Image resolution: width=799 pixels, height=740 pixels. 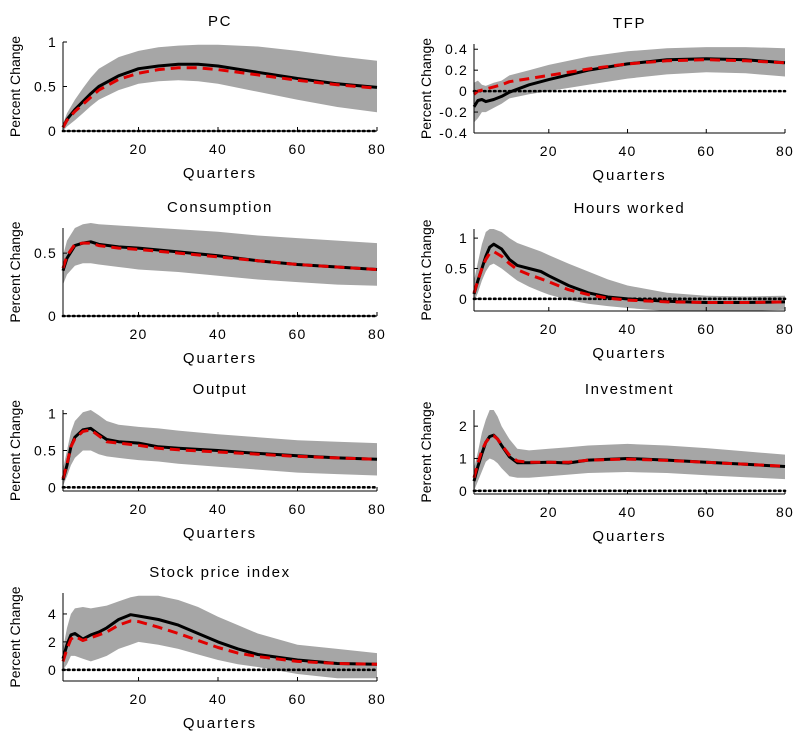 I want to click on chart-title: Consumption, so click(x=220, y=207).